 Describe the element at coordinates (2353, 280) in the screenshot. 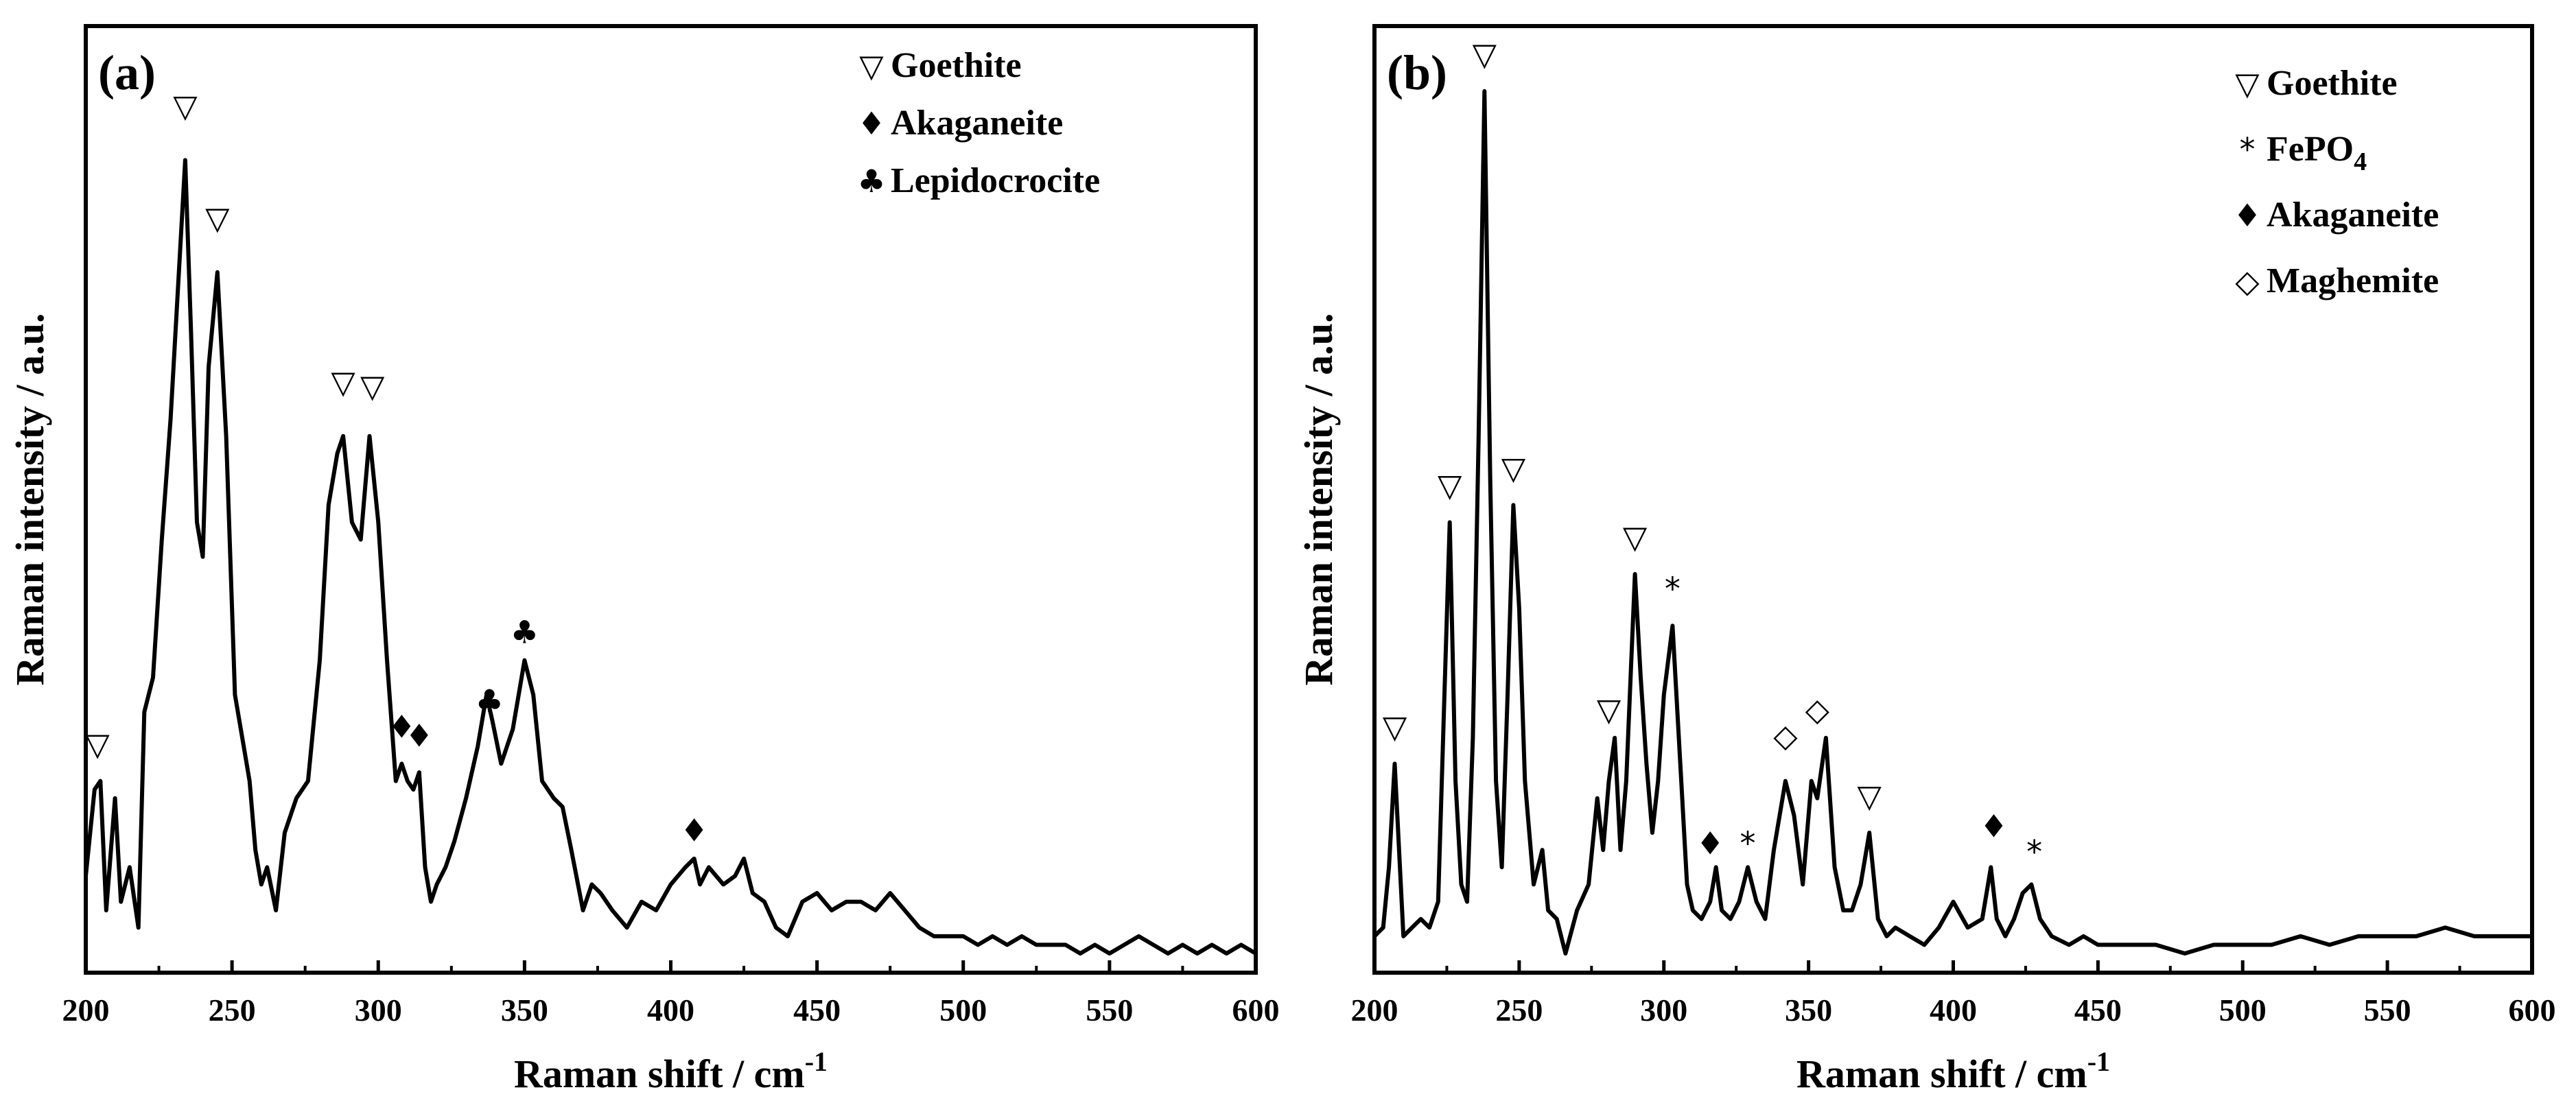

I see `legend-label: Maghemite` at that location.